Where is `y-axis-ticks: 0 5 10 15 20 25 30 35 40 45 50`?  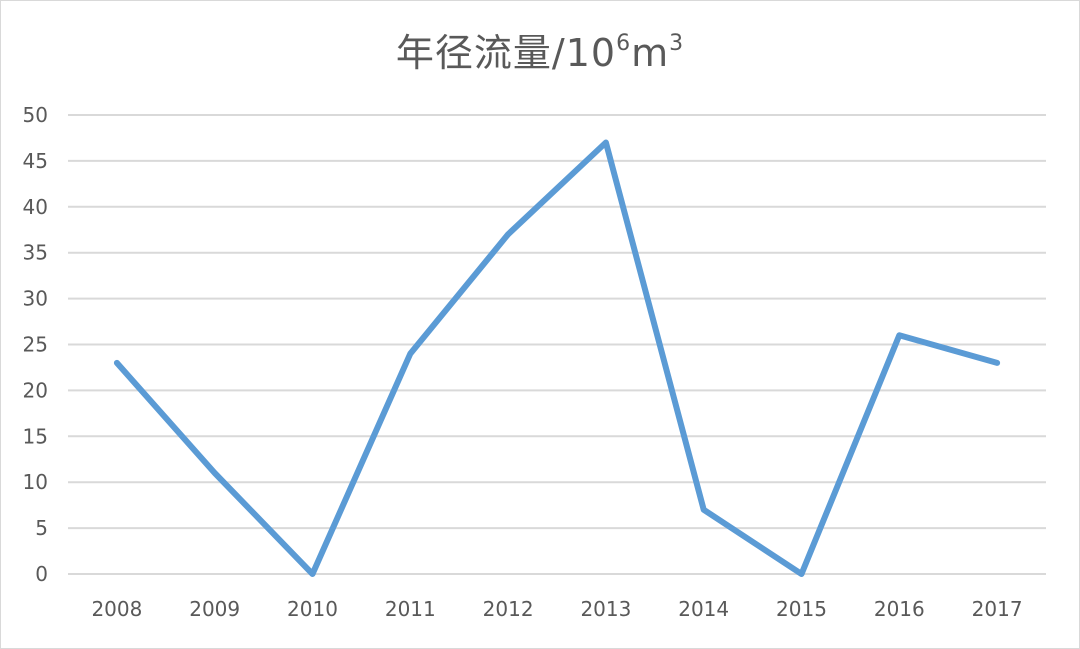 y-axis-ticks: 0 5 10 15 20 25 30 35 40 45 50 is located at coordinates (35, 344).